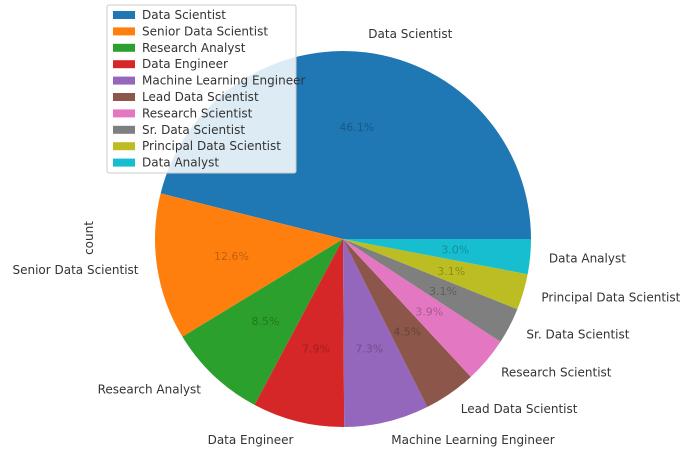 This screenshot has width=690, height=471. I want to click on pie-slice-principal-data-scientist, so click(435, 274).